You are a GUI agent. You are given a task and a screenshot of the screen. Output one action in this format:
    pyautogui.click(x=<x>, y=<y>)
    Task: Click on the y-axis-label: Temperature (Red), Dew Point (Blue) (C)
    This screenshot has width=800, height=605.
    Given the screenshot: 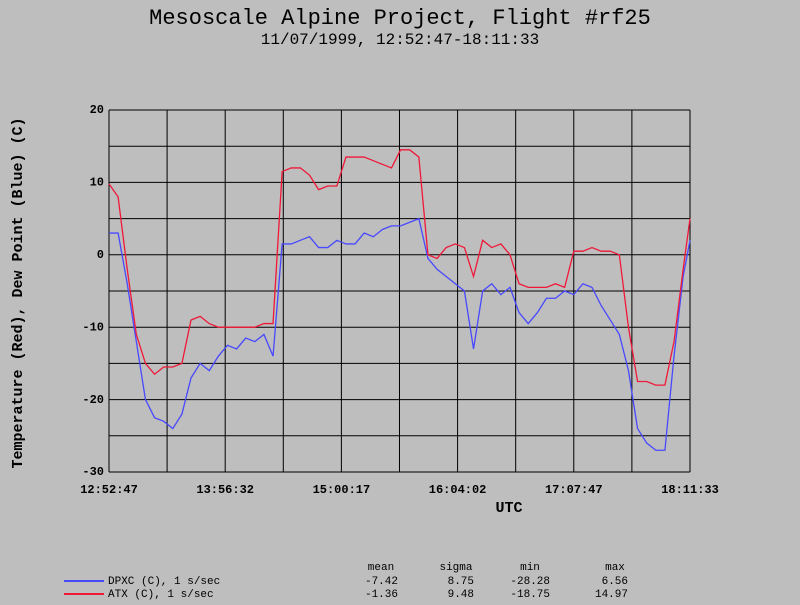 What is the action you would take?
    pyautogui.click(x=18, y=292)
    